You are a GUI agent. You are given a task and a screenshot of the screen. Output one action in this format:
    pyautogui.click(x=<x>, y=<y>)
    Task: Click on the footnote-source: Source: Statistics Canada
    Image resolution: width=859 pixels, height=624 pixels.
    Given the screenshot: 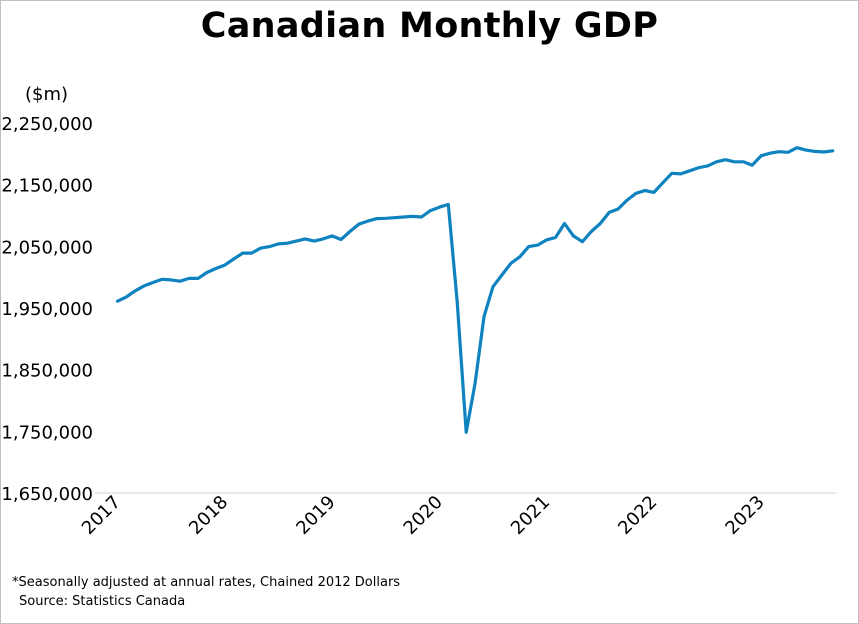 What is the action you would take?
    pyautogui.click(x=102, y=601)
    